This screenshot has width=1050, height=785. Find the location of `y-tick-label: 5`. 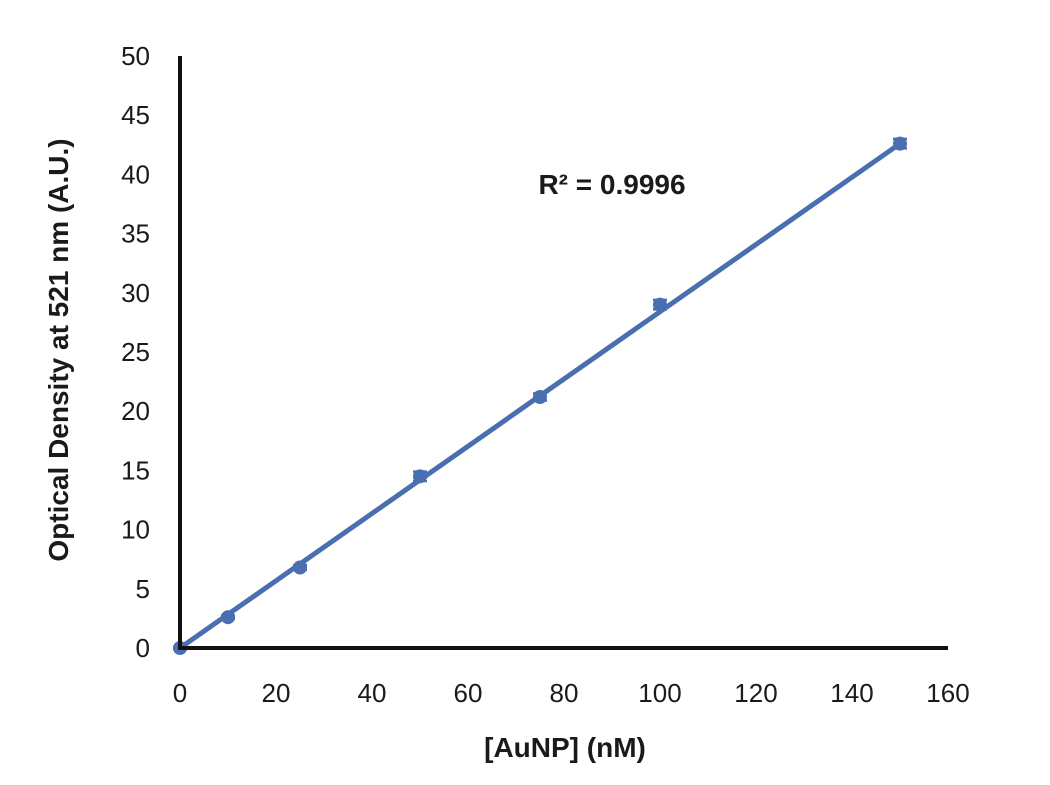

y-tick-label: 5 is located at coordinates (143, 589).